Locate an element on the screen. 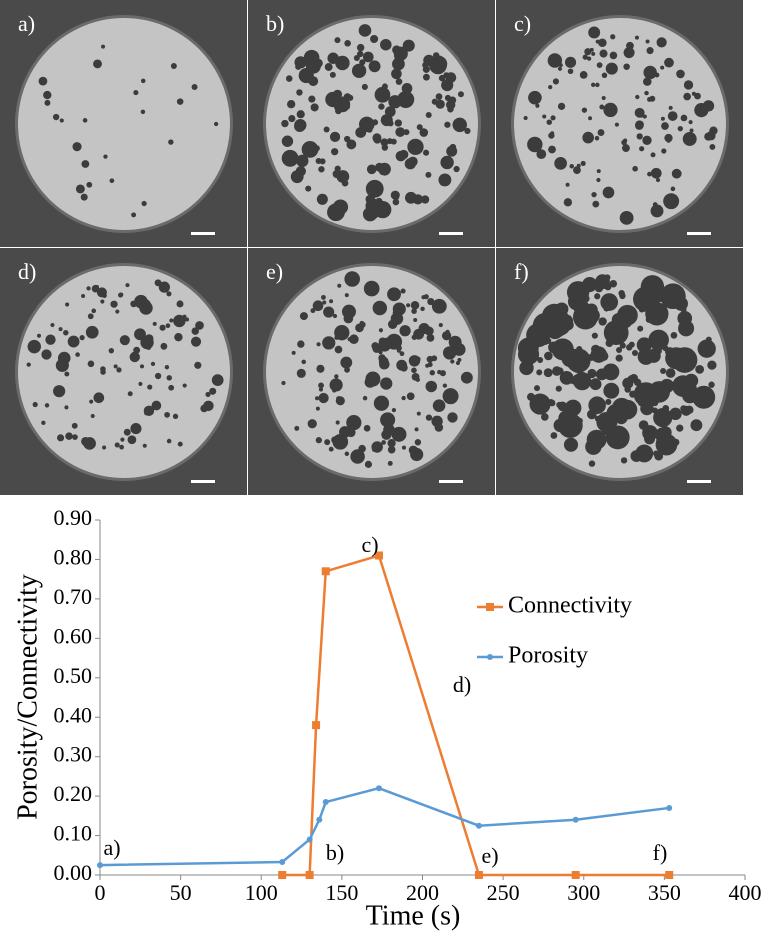 Image resolution: width=762 pixels, height=941 pixels. x-tick-label: 100 is located at coordinates (261, 892).